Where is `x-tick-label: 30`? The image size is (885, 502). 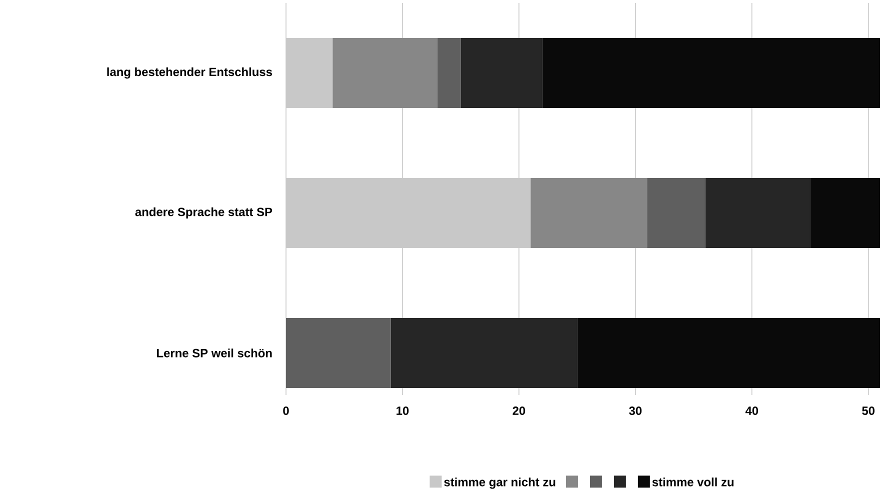
x-tick-label: 30 is located at coordinates (635, 410).